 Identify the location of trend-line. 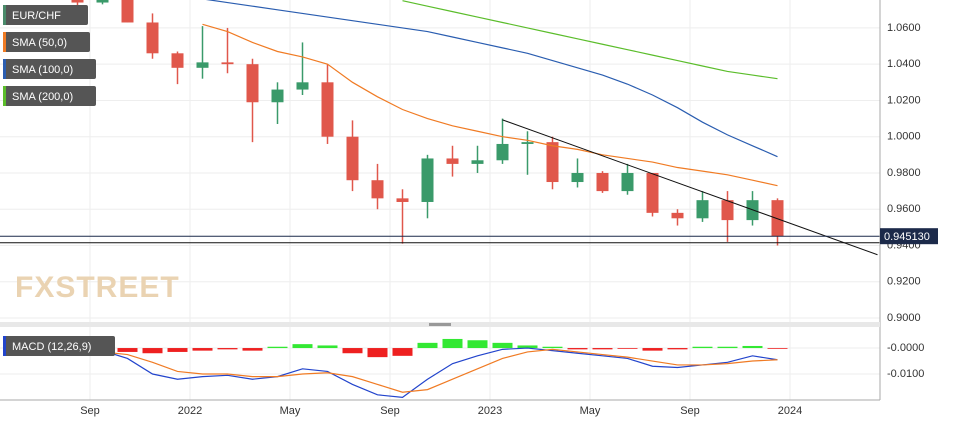
(690, 187).